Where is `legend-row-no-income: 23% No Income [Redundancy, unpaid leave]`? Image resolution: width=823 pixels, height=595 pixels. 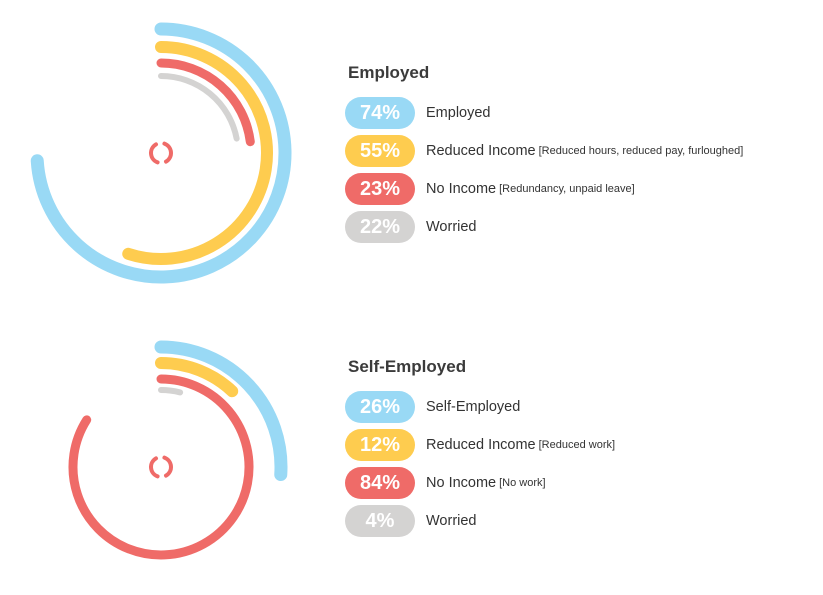 legend-row-no-income: 23% No Income [Redundancy, unpaid leave] is located at coordinates (544, 189).